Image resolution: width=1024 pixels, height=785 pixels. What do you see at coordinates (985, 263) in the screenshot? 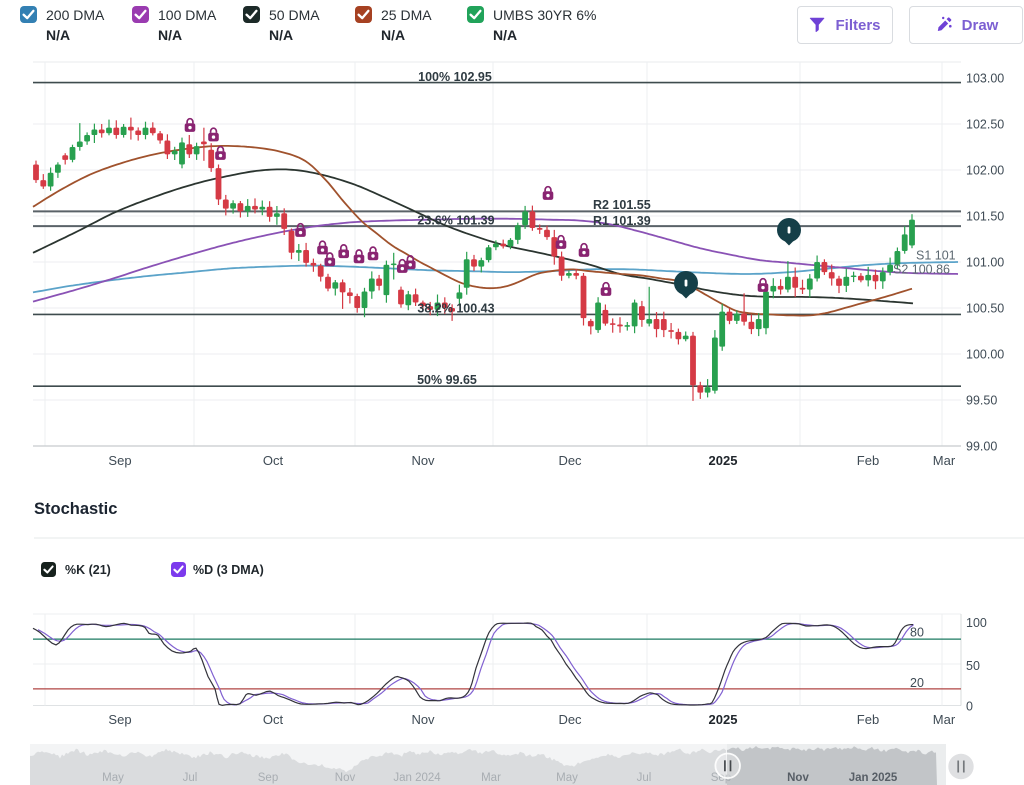
I see `svg-text: 101.00` at bounding box center [985, 263].